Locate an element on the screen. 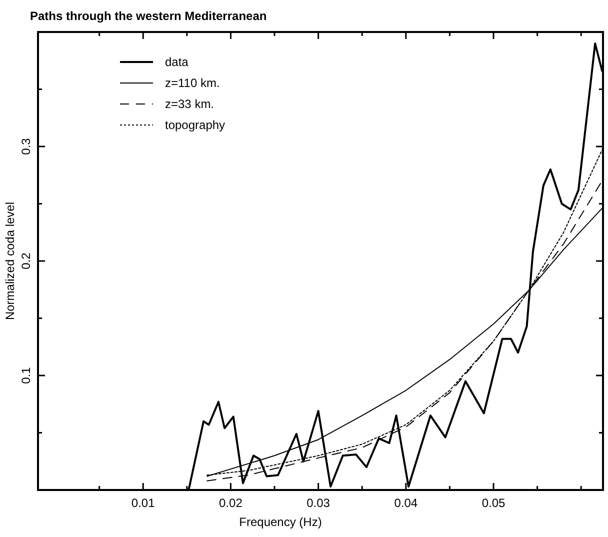 This screenshot has height=537, width=608. legend-label: z=33 km. is located at coordinates (189, 104).